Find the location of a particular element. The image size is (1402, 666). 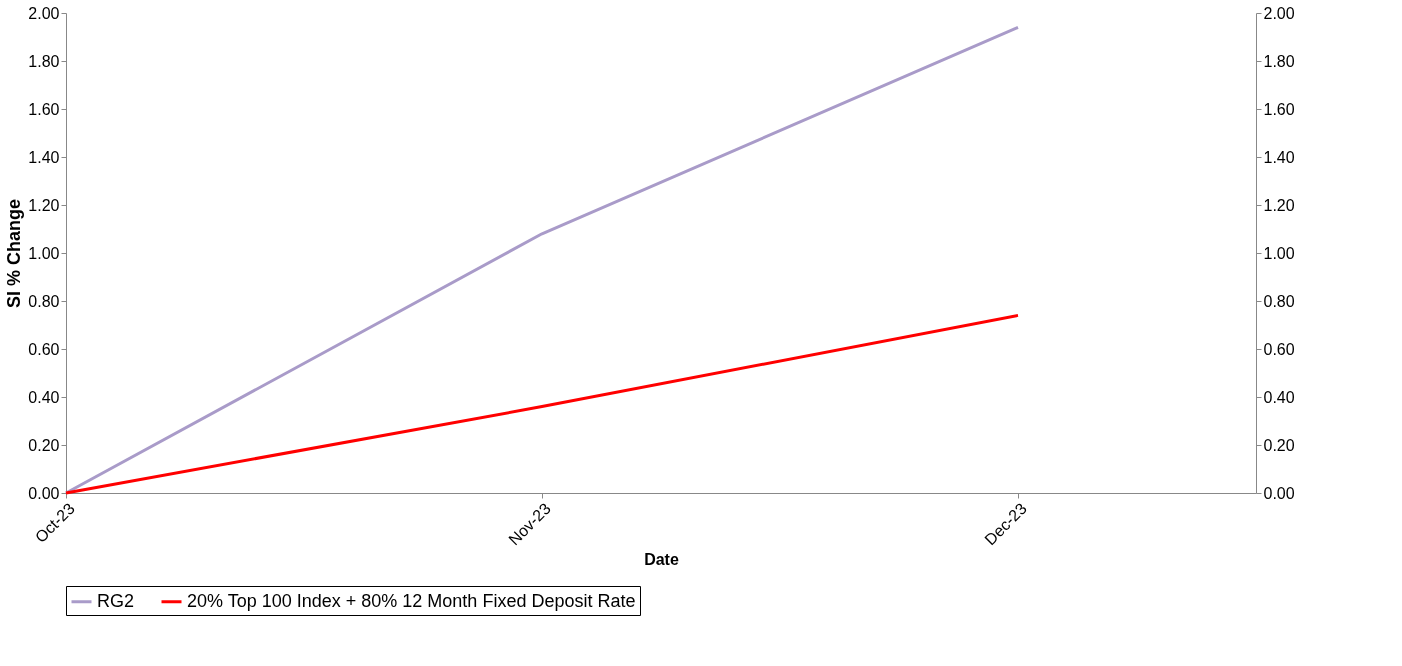

y2-tick-label: 0.60 is located at coordinates (1279, 349).